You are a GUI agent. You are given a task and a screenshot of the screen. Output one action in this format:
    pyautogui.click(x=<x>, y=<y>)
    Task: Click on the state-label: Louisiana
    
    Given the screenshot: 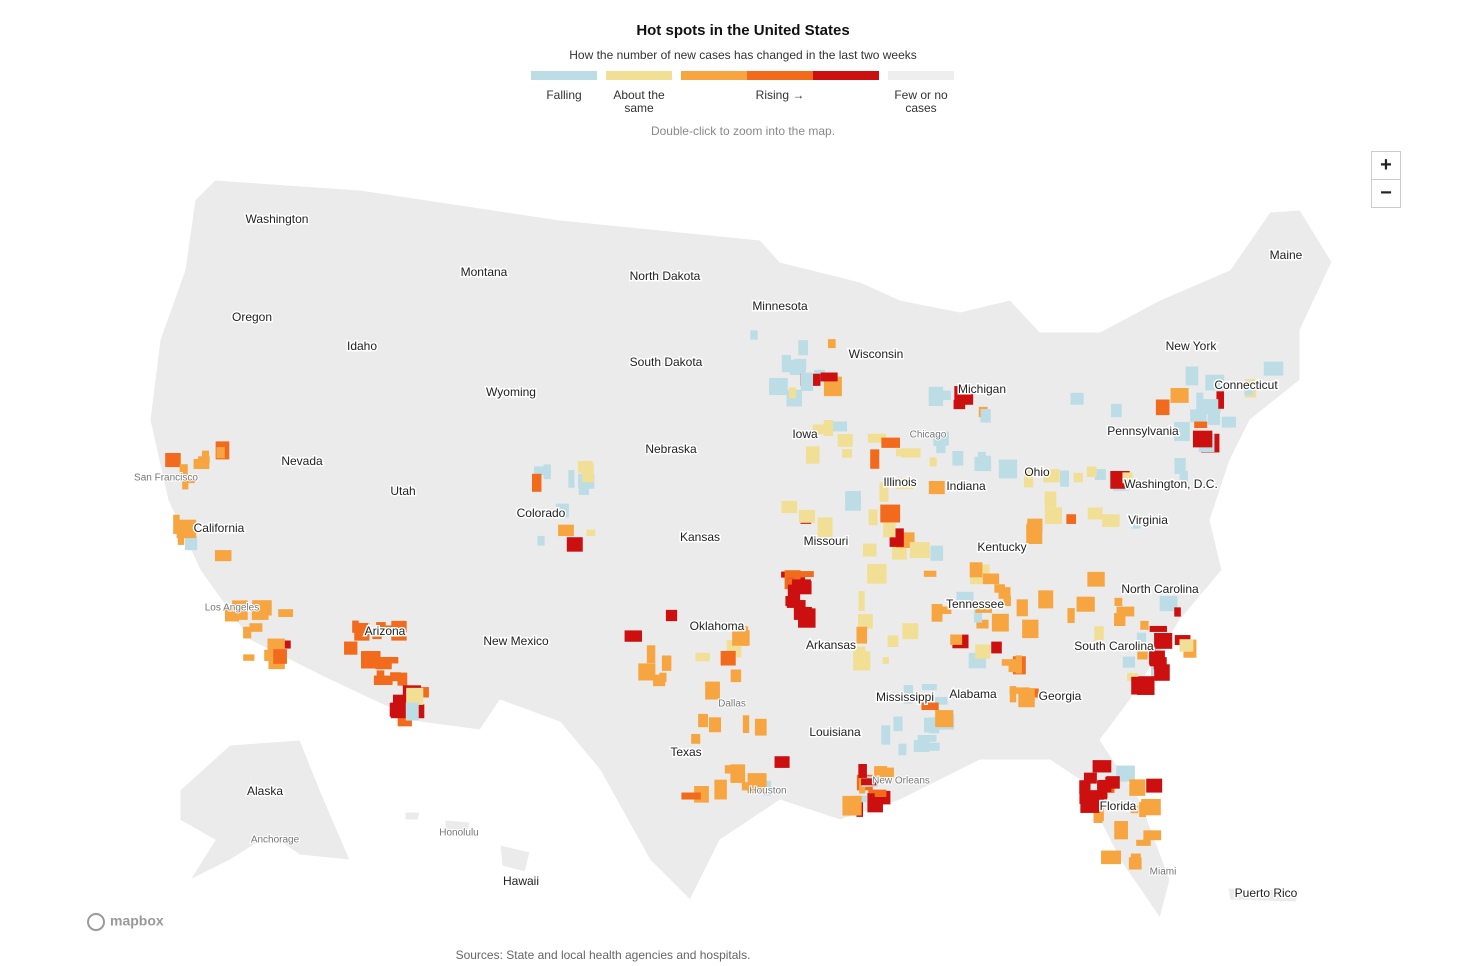 What is the action you would take?
    pyautogui.click(x=835, y=732)
    